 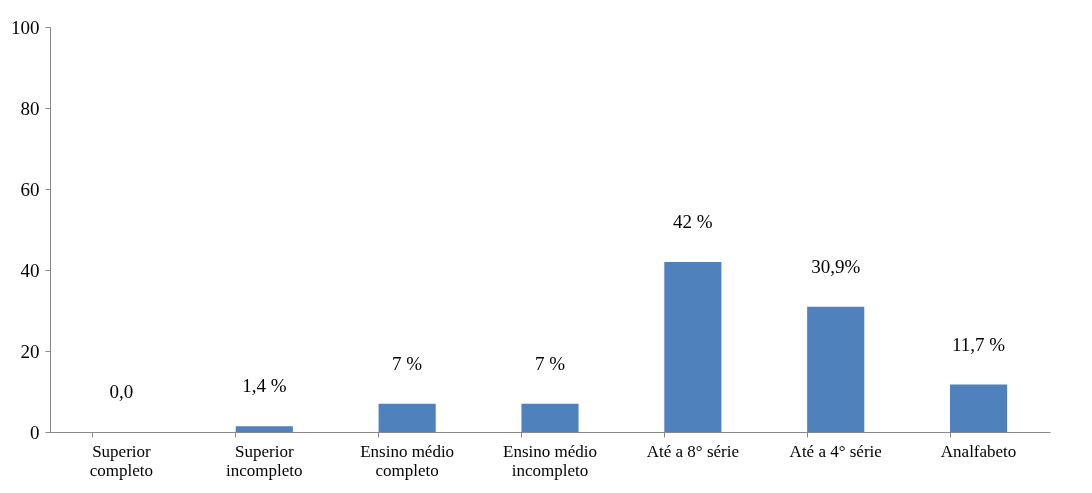 What do you see at coordinates (30, 351) in the screenshot?
I see `y-tick-label: 20` at bounding box center [30, 351].